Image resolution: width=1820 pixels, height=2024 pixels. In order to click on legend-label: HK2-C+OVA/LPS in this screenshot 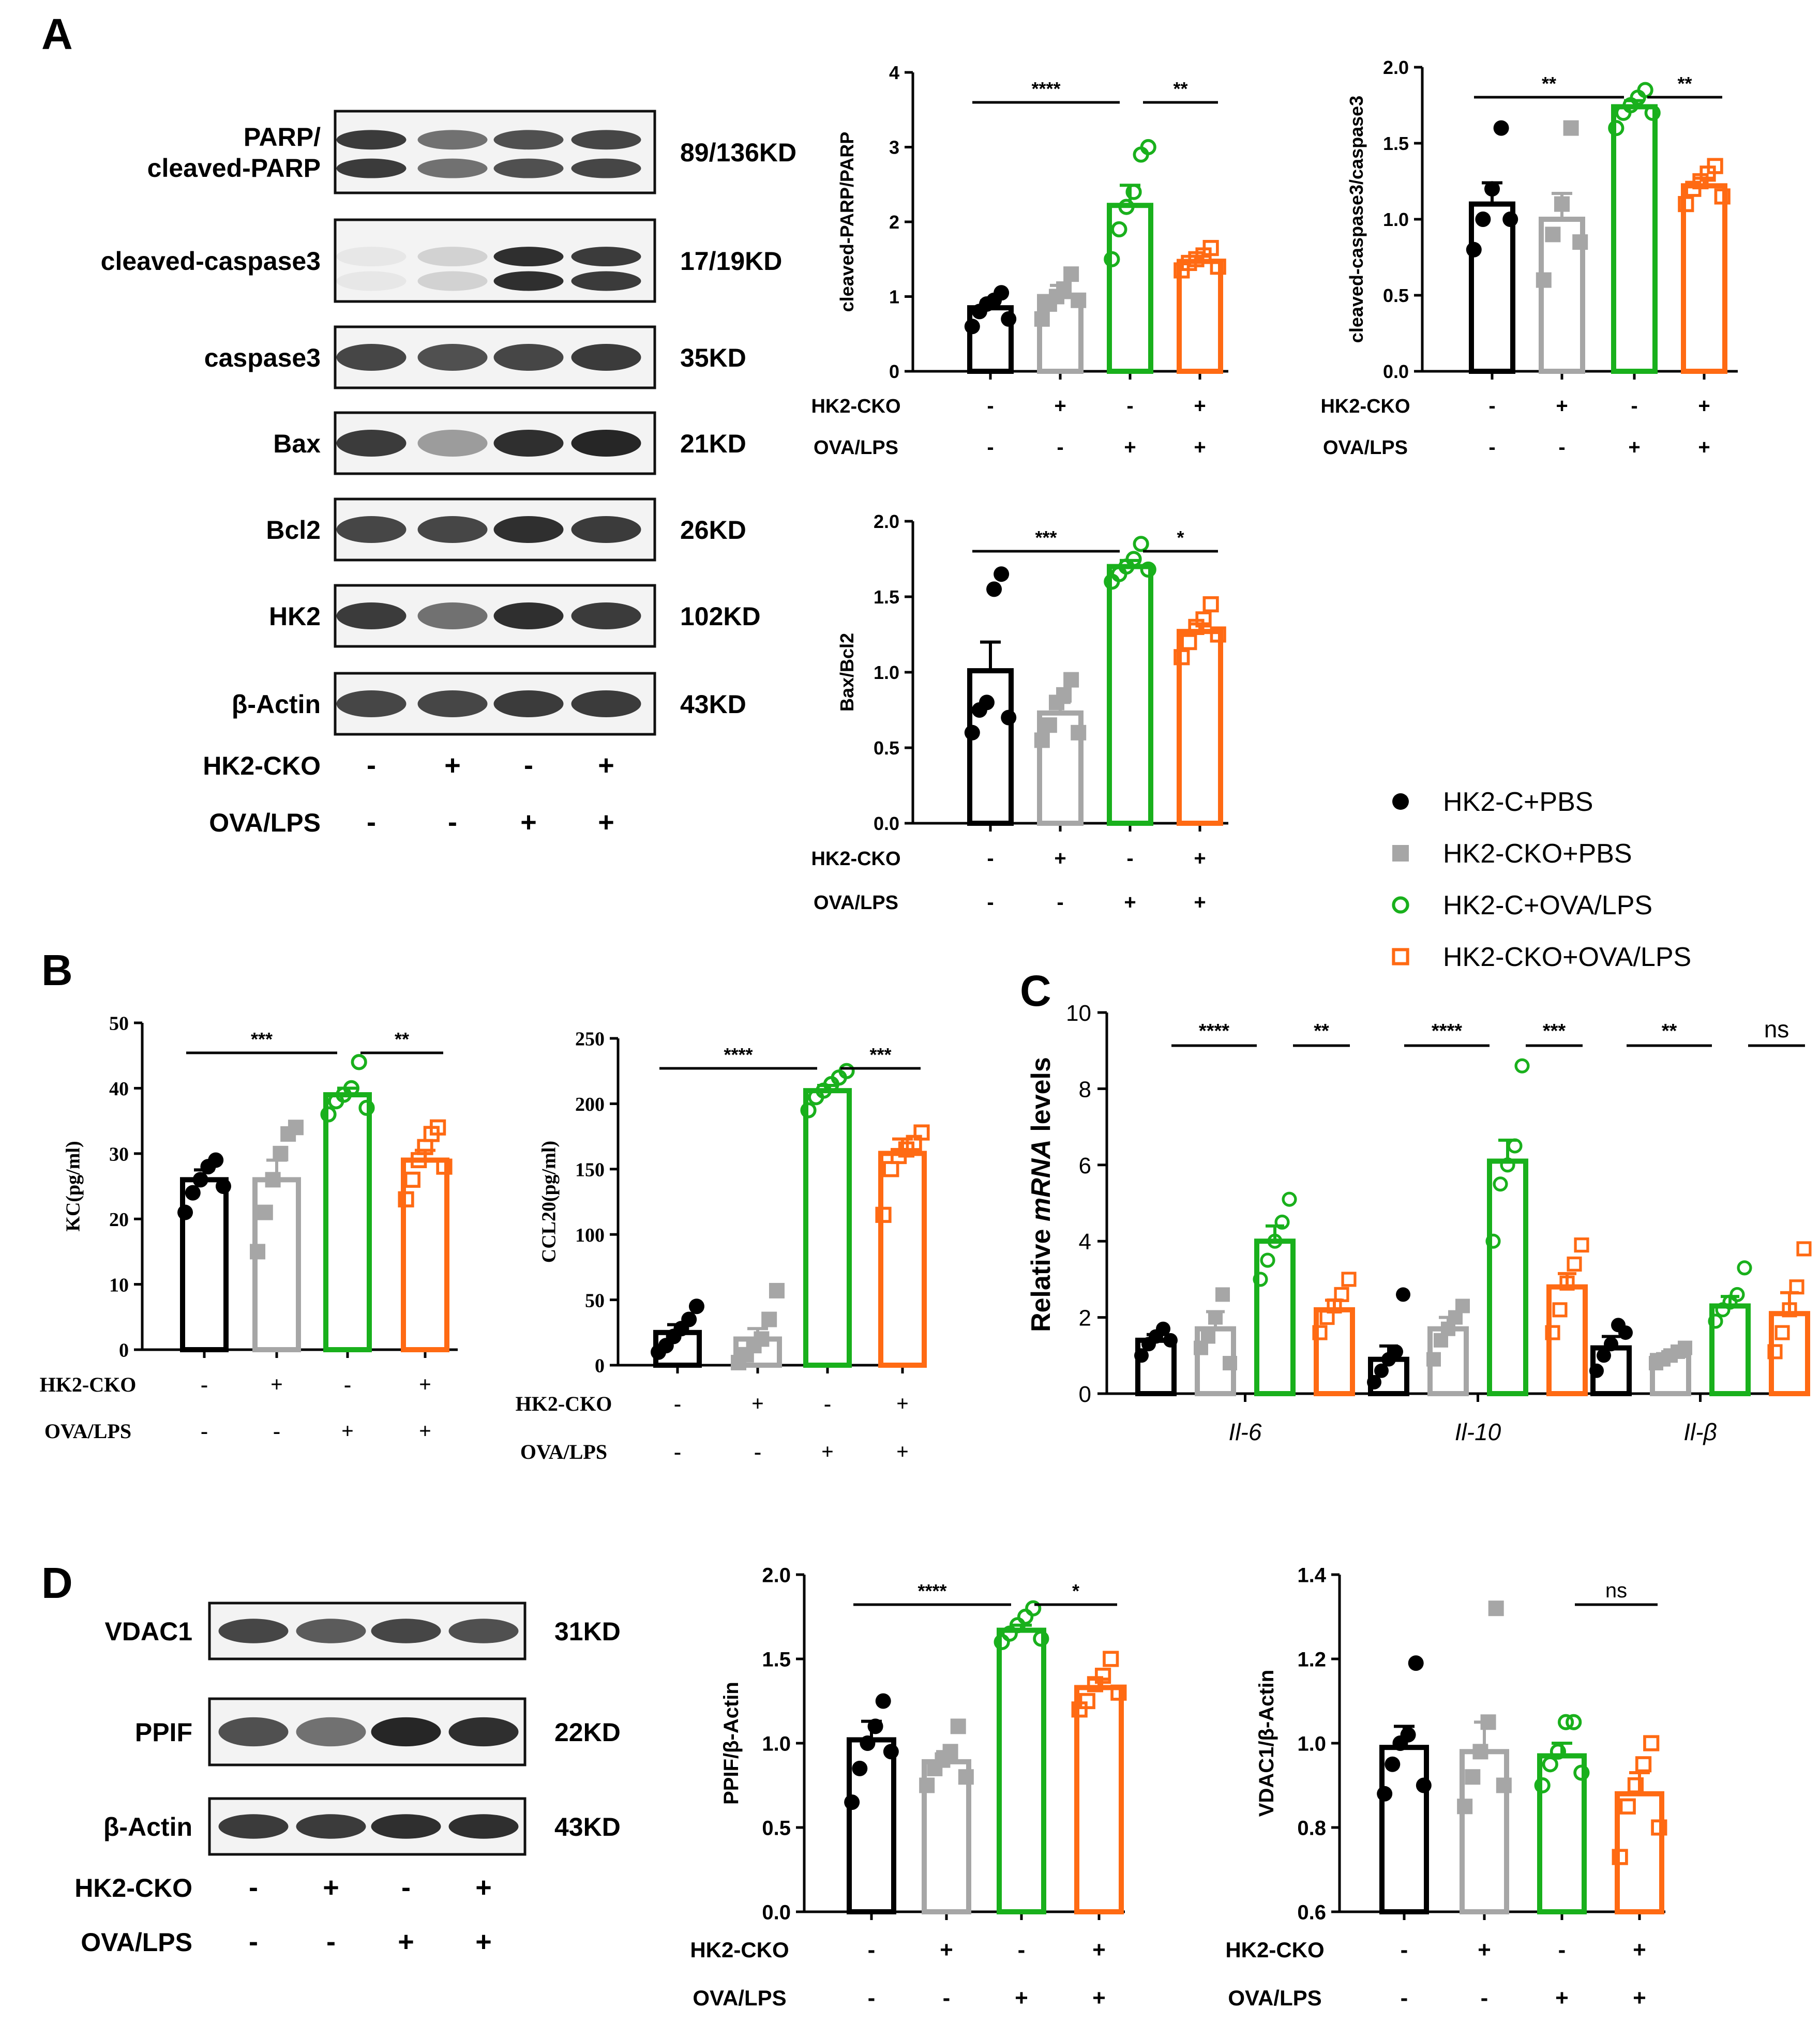, I will do `click(1548, 905)`.